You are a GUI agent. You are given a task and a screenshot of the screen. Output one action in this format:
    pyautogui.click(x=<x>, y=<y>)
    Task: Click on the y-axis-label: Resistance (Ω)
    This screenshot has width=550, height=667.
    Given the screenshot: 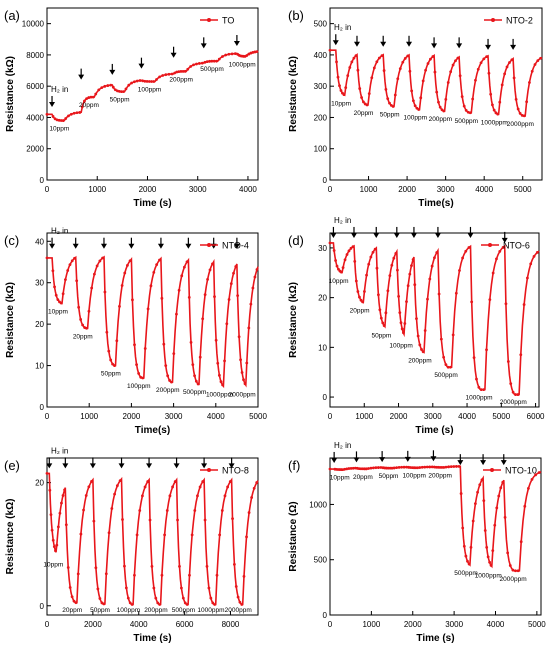 What is the action you would take?
    pyautogui.click(x=293, y=536)
    